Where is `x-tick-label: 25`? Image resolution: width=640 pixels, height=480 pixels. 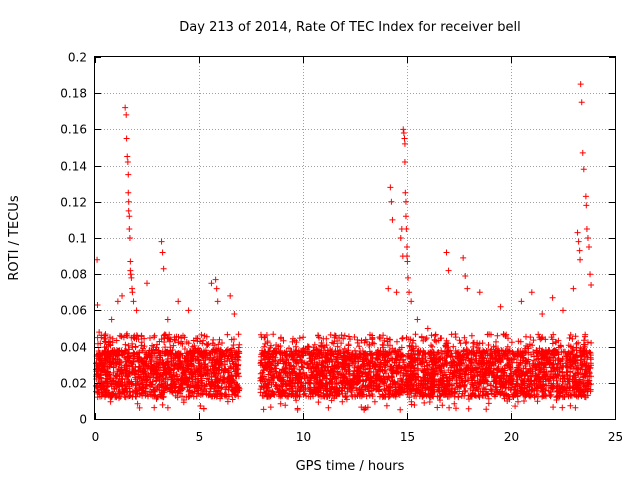
x-tick-label: 25 is located at coordinates (615, 437).